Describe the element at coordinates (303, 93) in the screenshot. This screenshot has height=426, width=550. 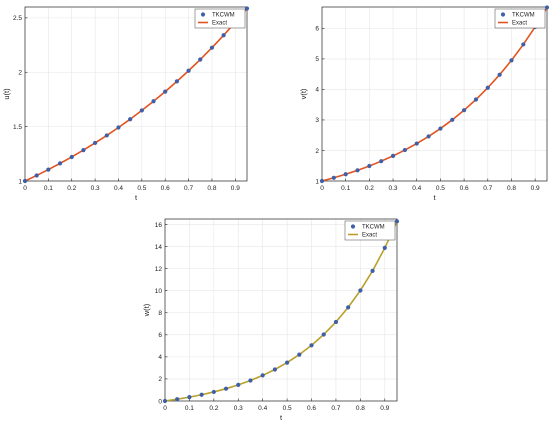
I see `y-axis-label: v(t)` at that location.